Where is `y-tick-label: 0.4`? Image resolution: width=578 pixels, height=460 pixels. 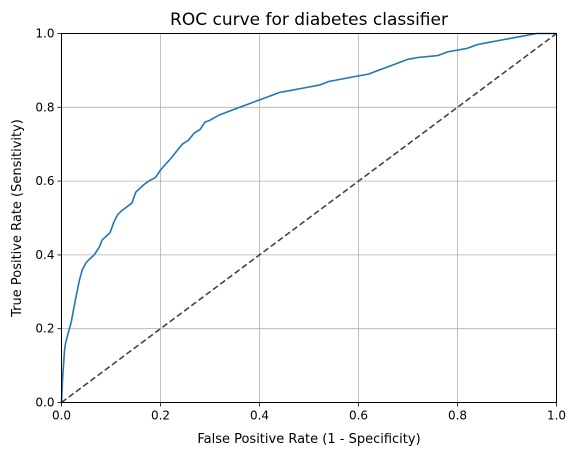 y-tick-label: 0.4 is located at coordinates (44, 255).